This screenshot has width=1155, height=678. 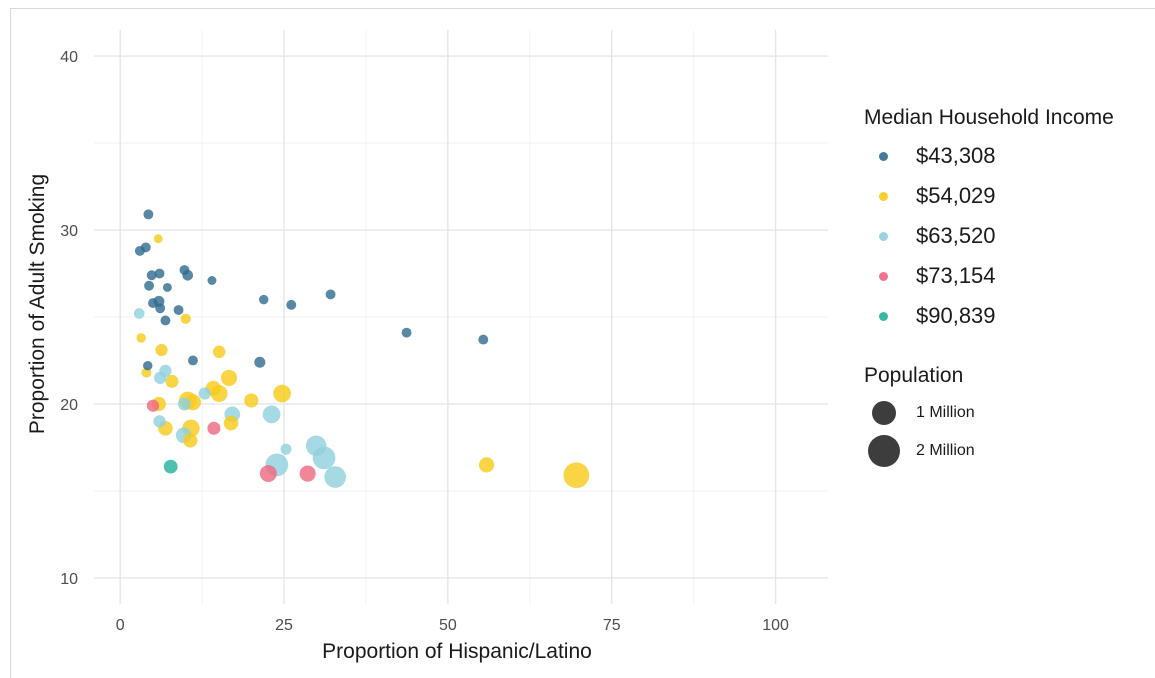 I want to click on color-legend-item: $43,308, so click(x=1009, y=156).